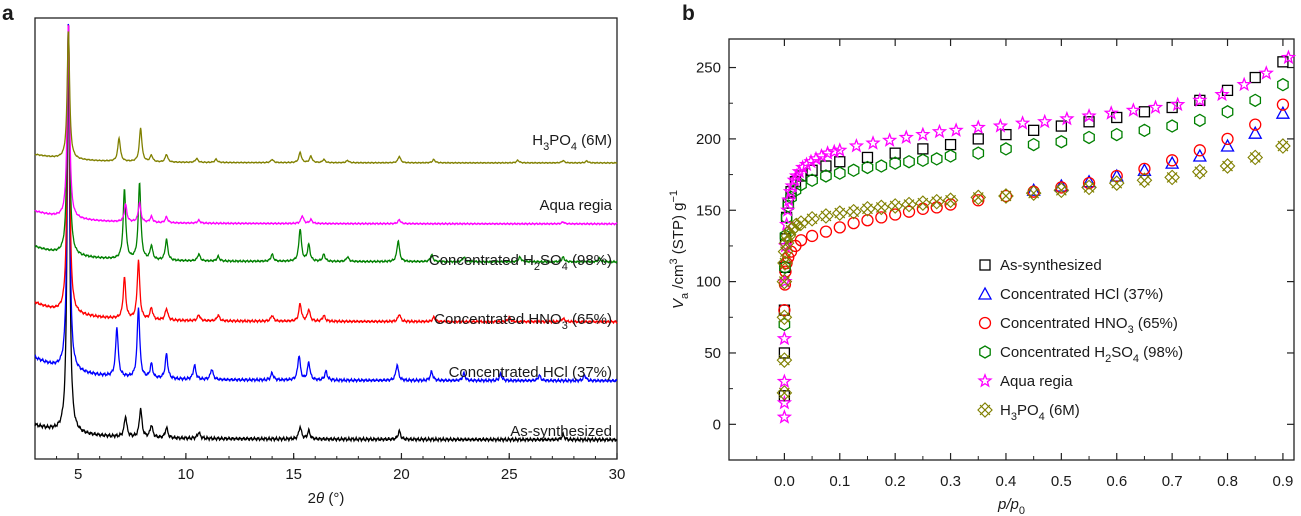 The height and width of the screenshot is (516, 1301). I want to click on legend-label: H3PO4 (6M), so click(1040, 412).